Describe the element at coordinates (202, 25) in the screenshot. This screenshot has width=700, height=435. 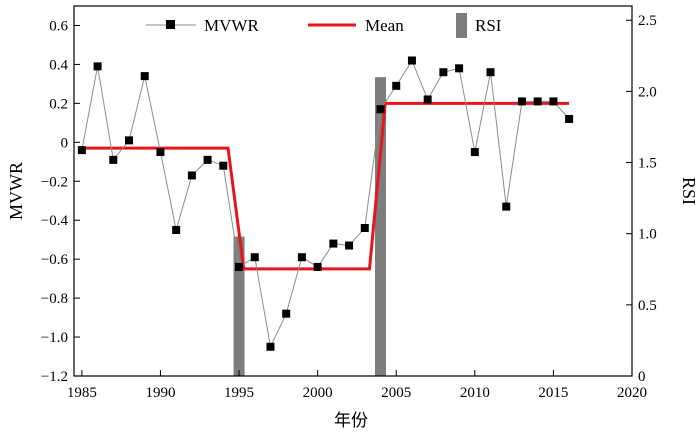
I see `legend-item-mvwr: MVWR` at that location.